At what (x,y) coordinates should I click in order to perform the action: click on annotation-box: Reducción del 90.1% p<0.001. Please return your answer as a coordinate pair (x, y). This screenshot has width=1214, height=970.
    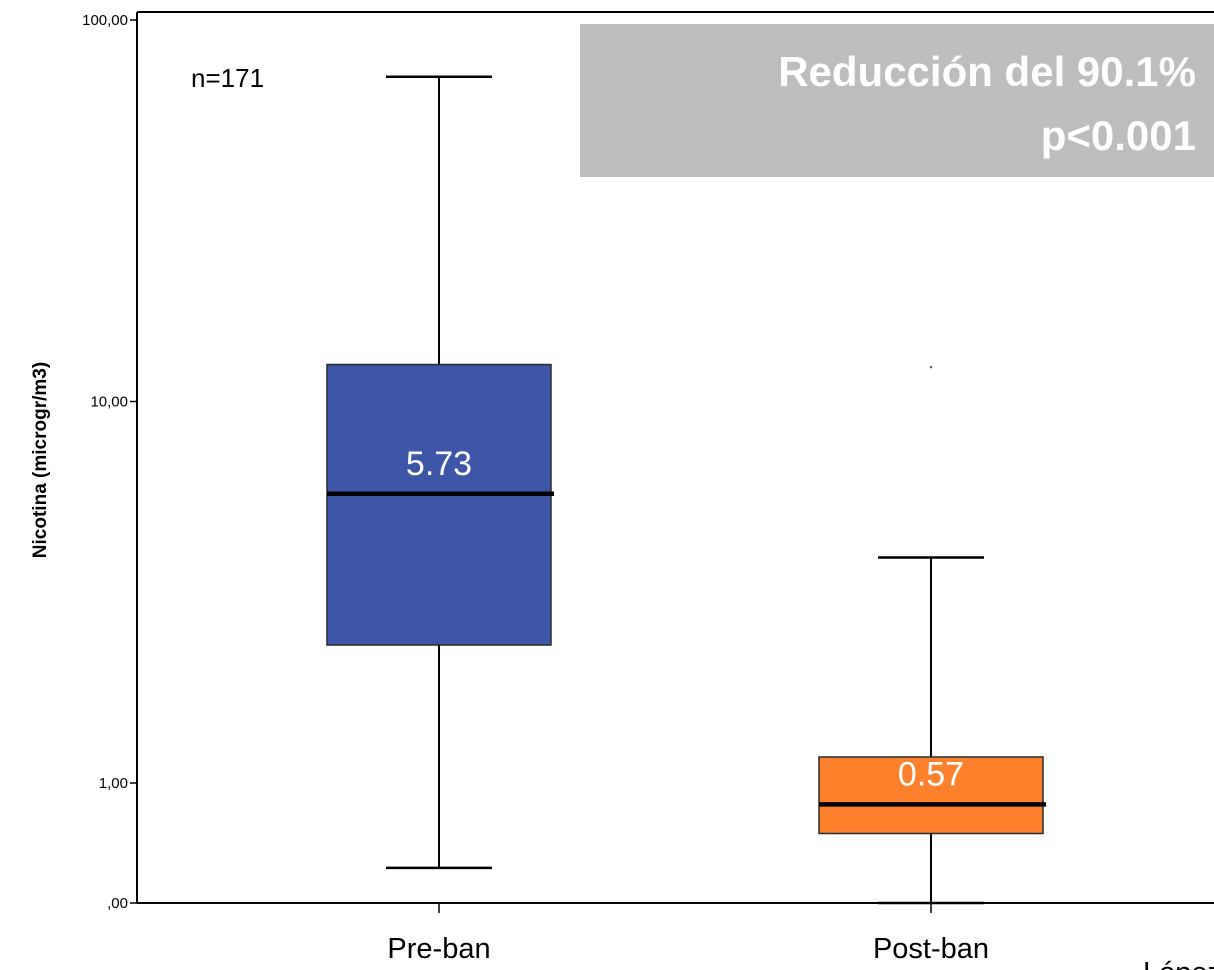
    Looking at the image, I should click on (897, 100).